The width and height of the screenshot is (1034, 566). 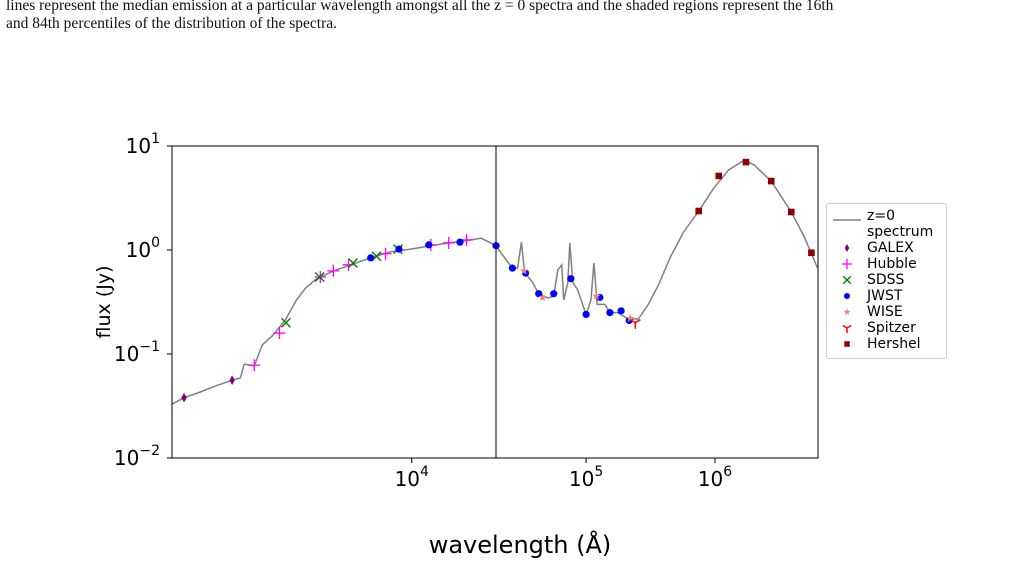 I want to click on legend-entry: JWST, so click(x=886, y=296).